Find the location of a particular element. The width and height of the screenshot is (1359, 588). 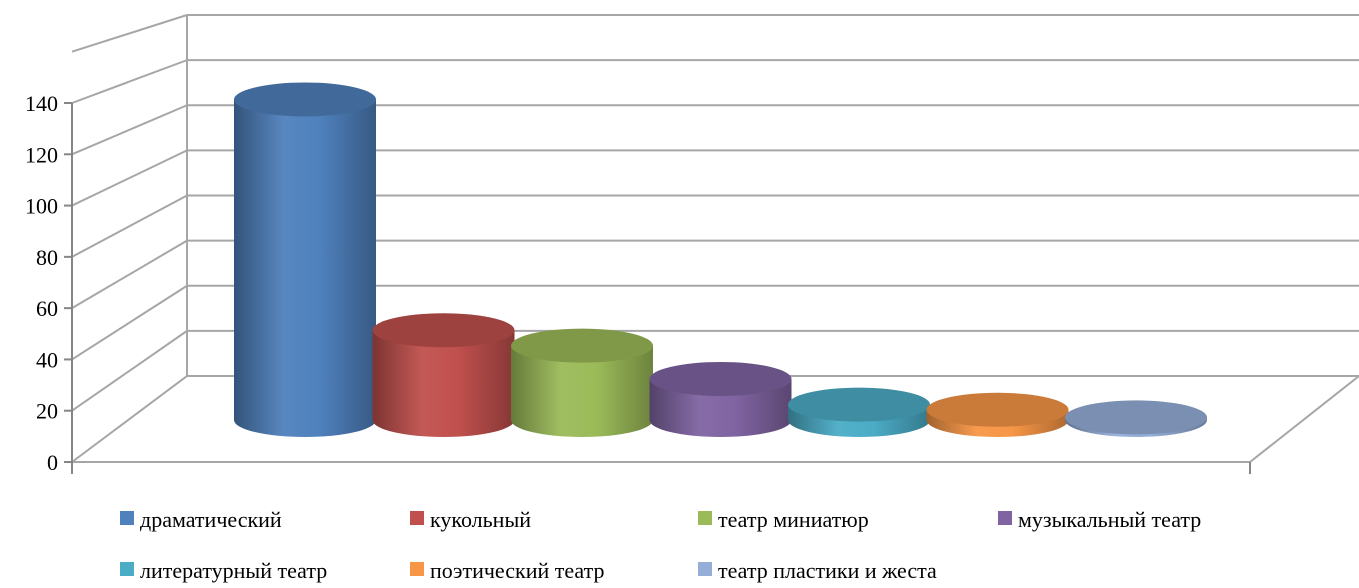

y-tick-label: 40 is located at coordinates (47, 359).